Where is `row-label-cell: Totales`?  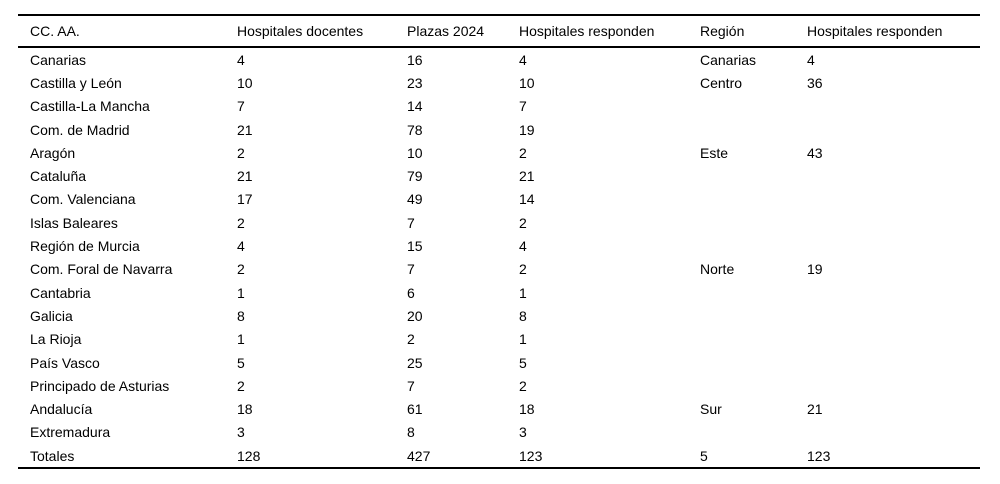 row-label-cell: Totales is located at coordinates (52, 455).